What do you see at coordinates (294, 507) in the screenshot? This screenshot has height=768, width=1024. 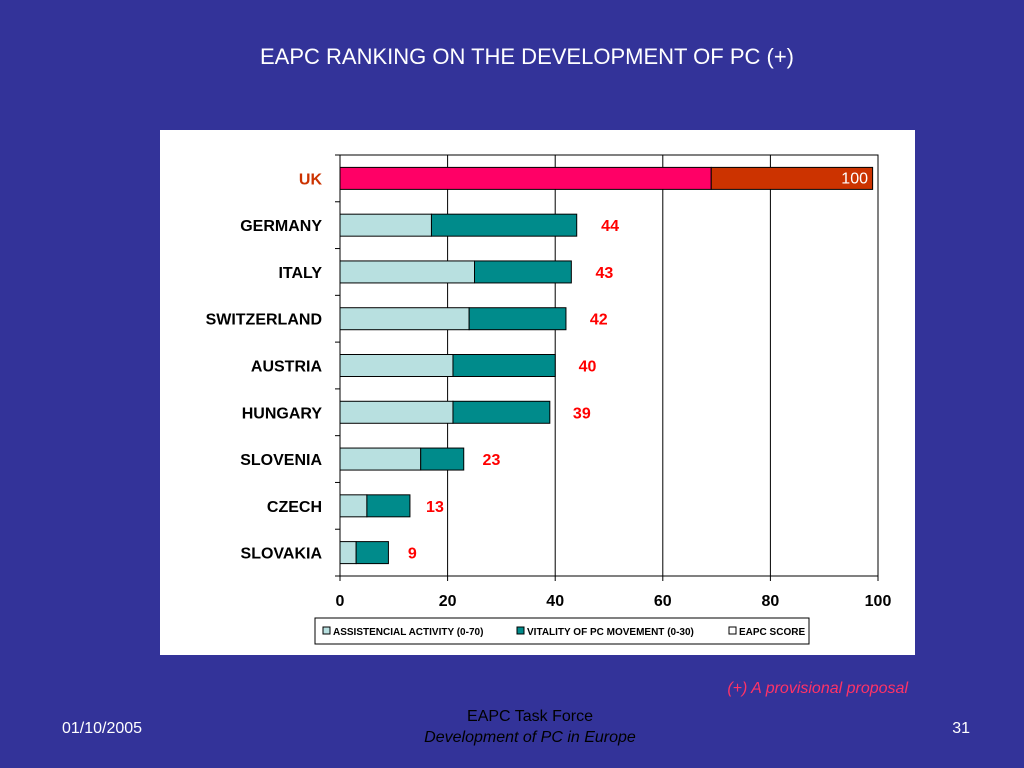 I see `category-label: CZECH` at bounding box center [294, 507].